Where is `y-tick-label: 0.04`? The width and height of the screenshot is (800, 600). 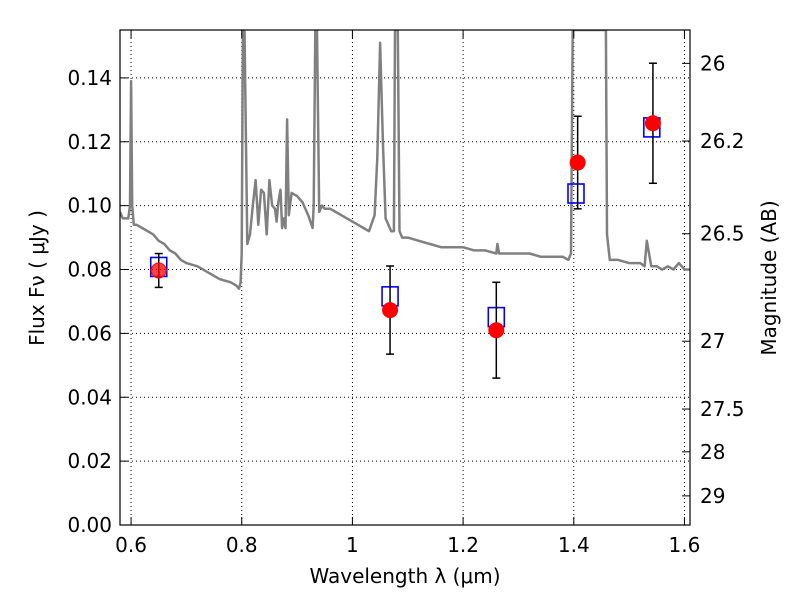
y-tick-label: 0.04 is located at coordinates (89, 397).